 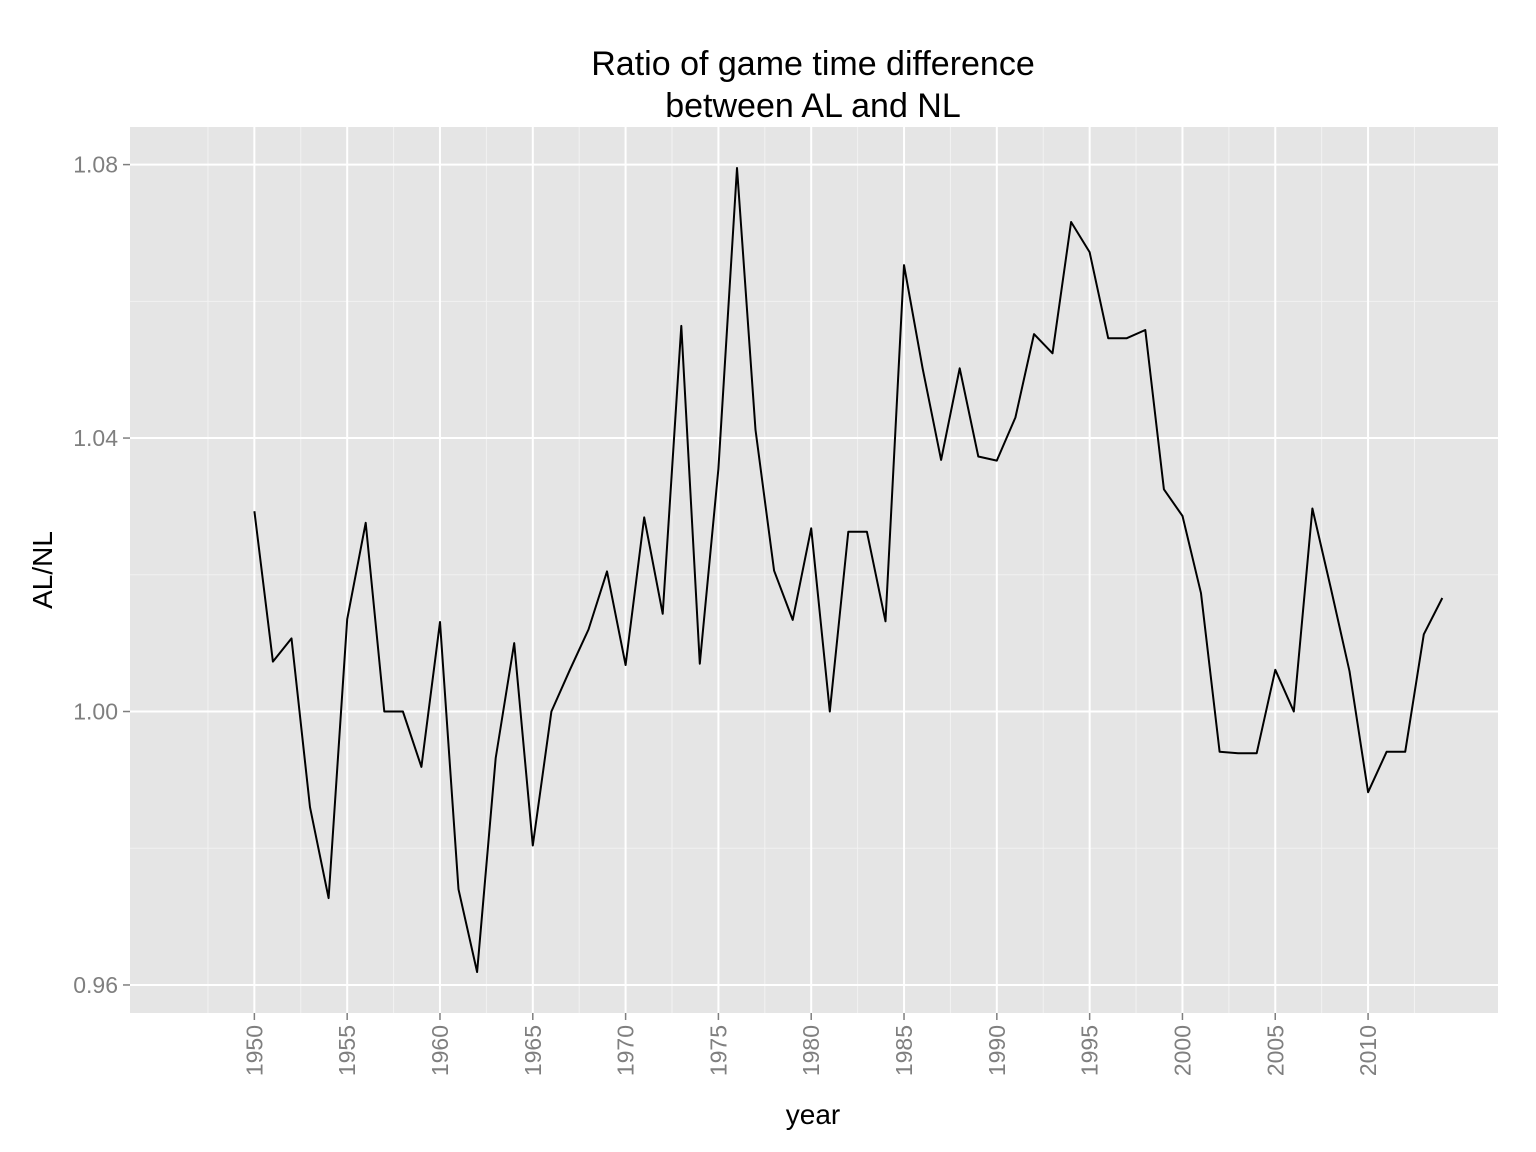 What do you see at coordinates (811, 1050) in the screenshot?
I see `x-tick-label: 1980` at bounding box center [811, 1050].